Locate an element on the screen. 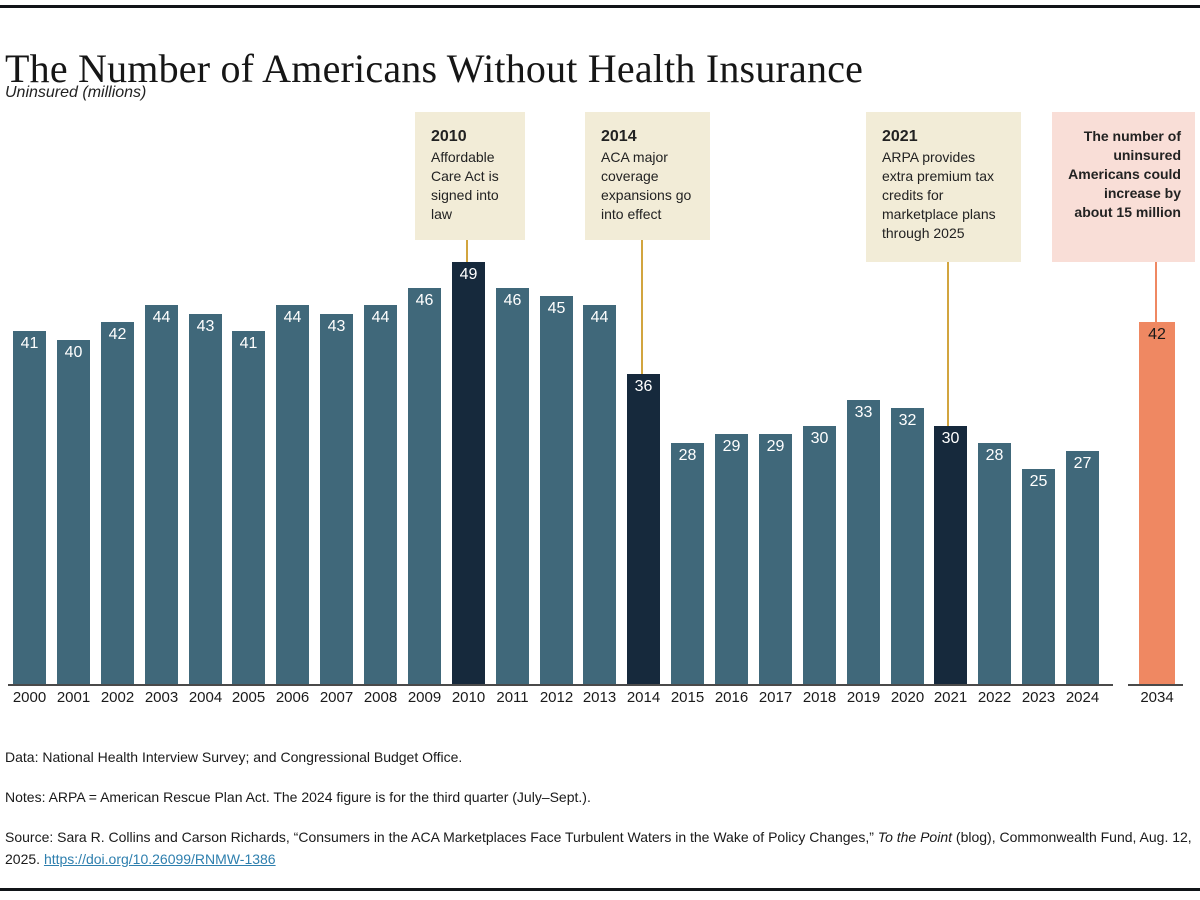  annotation-connector-2021 is located at coordinates (948, 344).